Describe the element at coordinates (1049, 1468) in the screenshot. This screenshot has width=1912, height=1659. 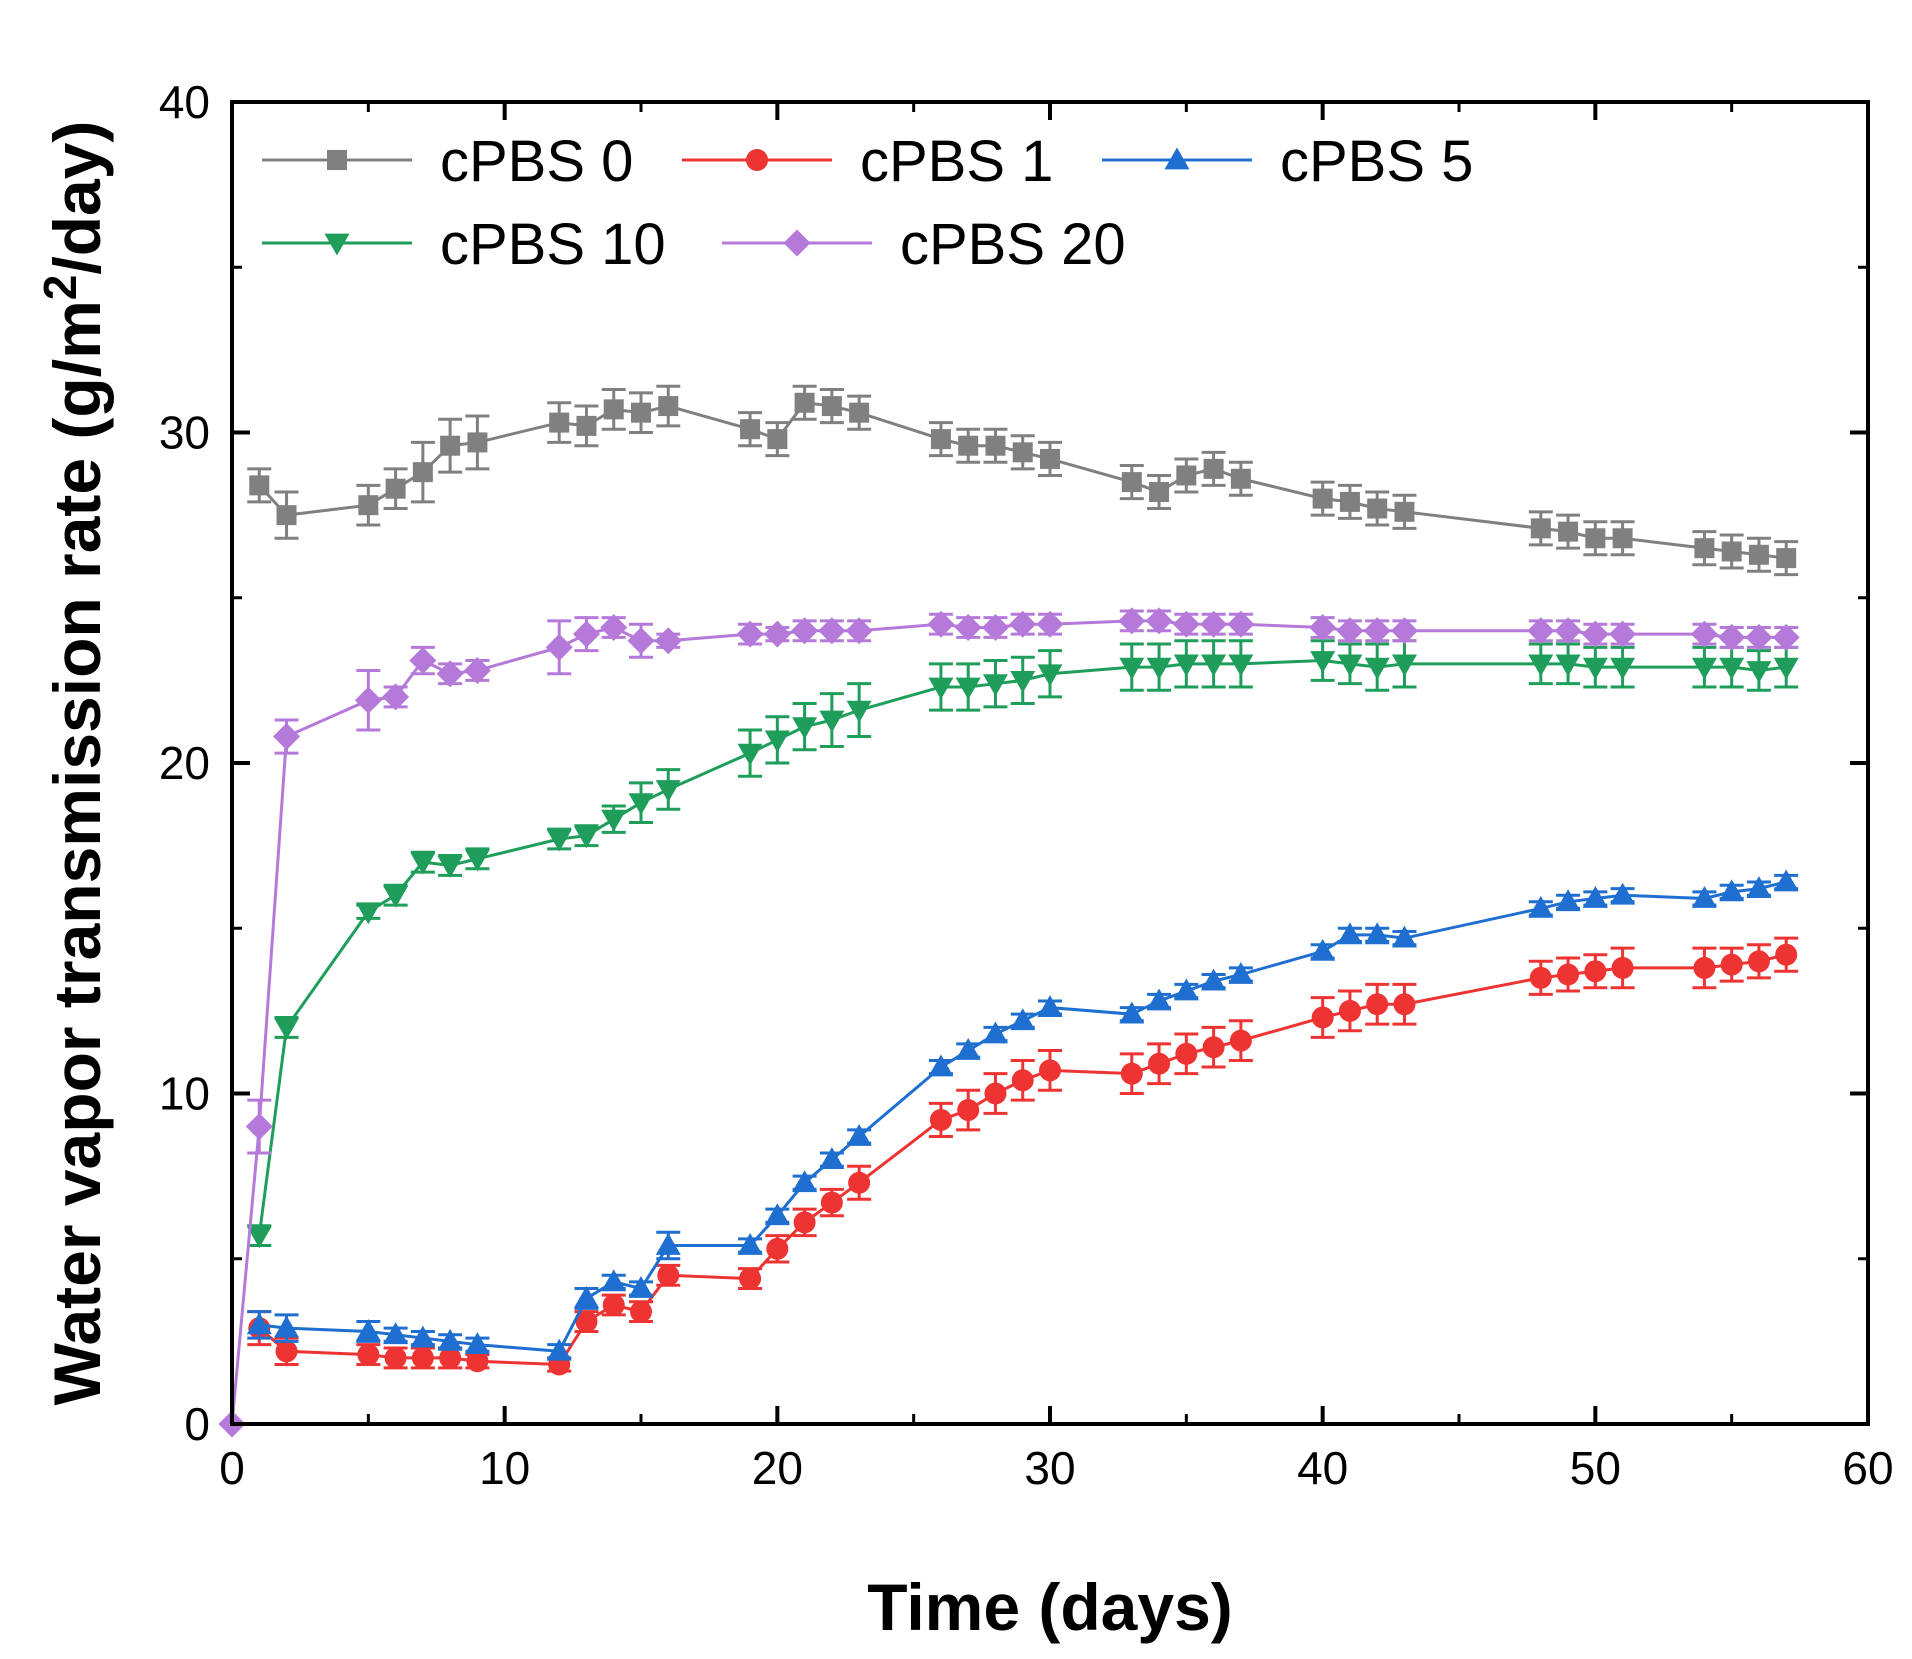
I see `x-tick-label: 30` at that location.